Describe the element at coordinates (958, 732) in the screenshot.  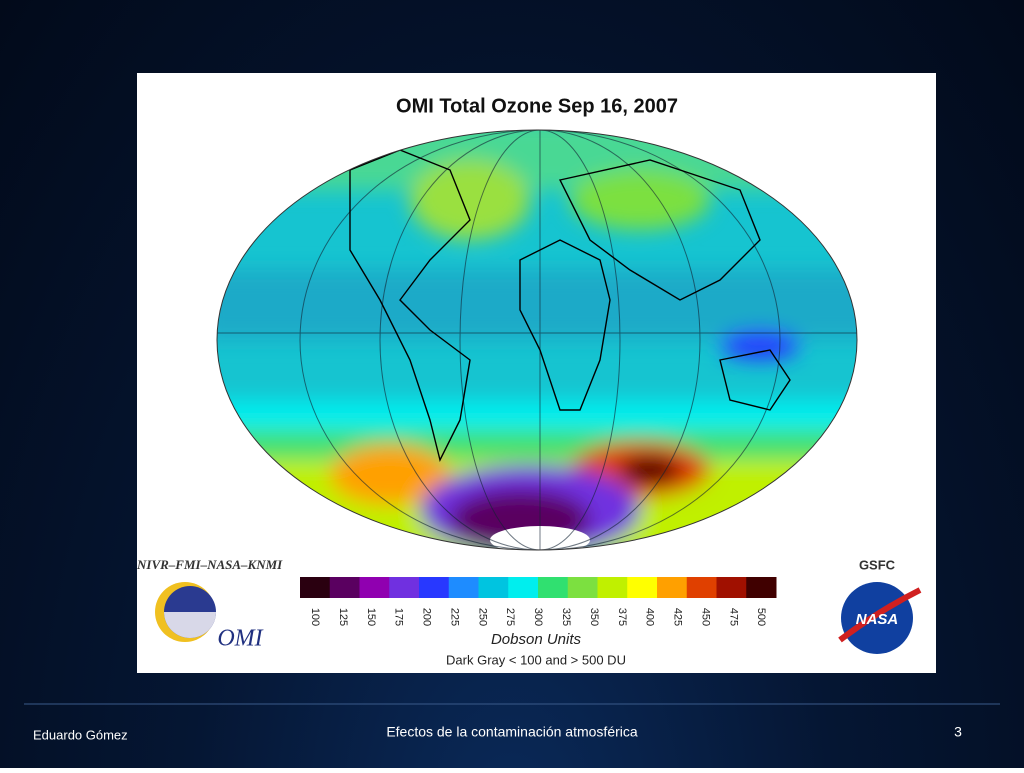
I see `page-number: 3` at that location.